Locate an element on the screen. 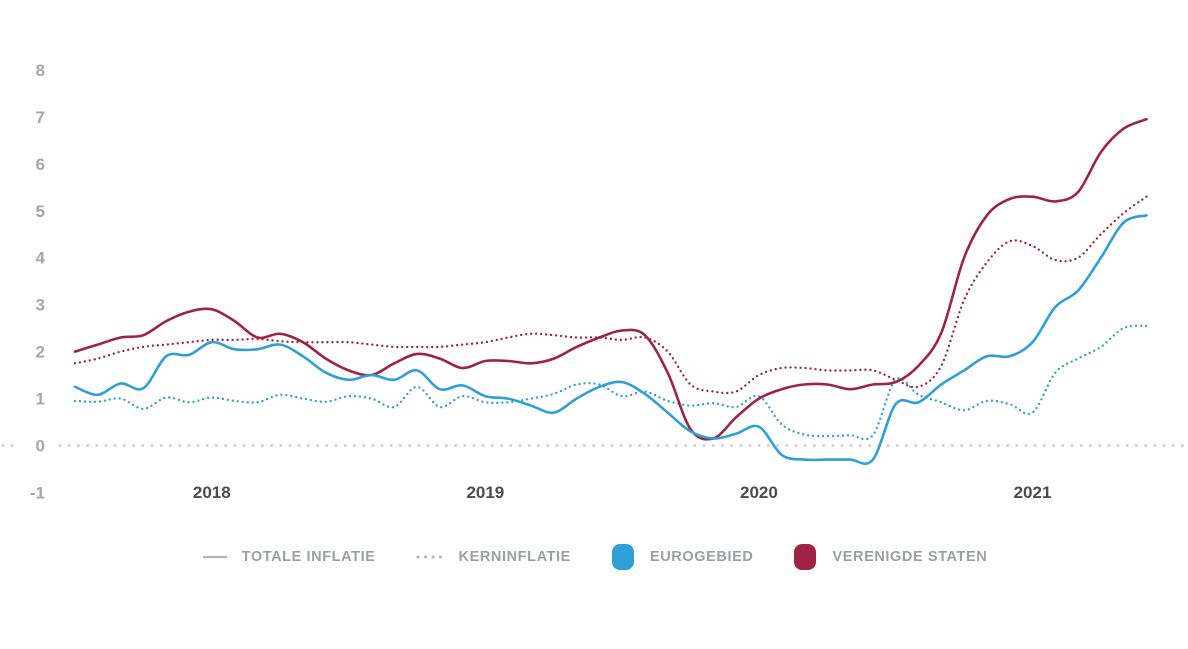 This screenshot has height=649, width=1188. eurogebied-swatch-icon is located at coordinates (622, 557).